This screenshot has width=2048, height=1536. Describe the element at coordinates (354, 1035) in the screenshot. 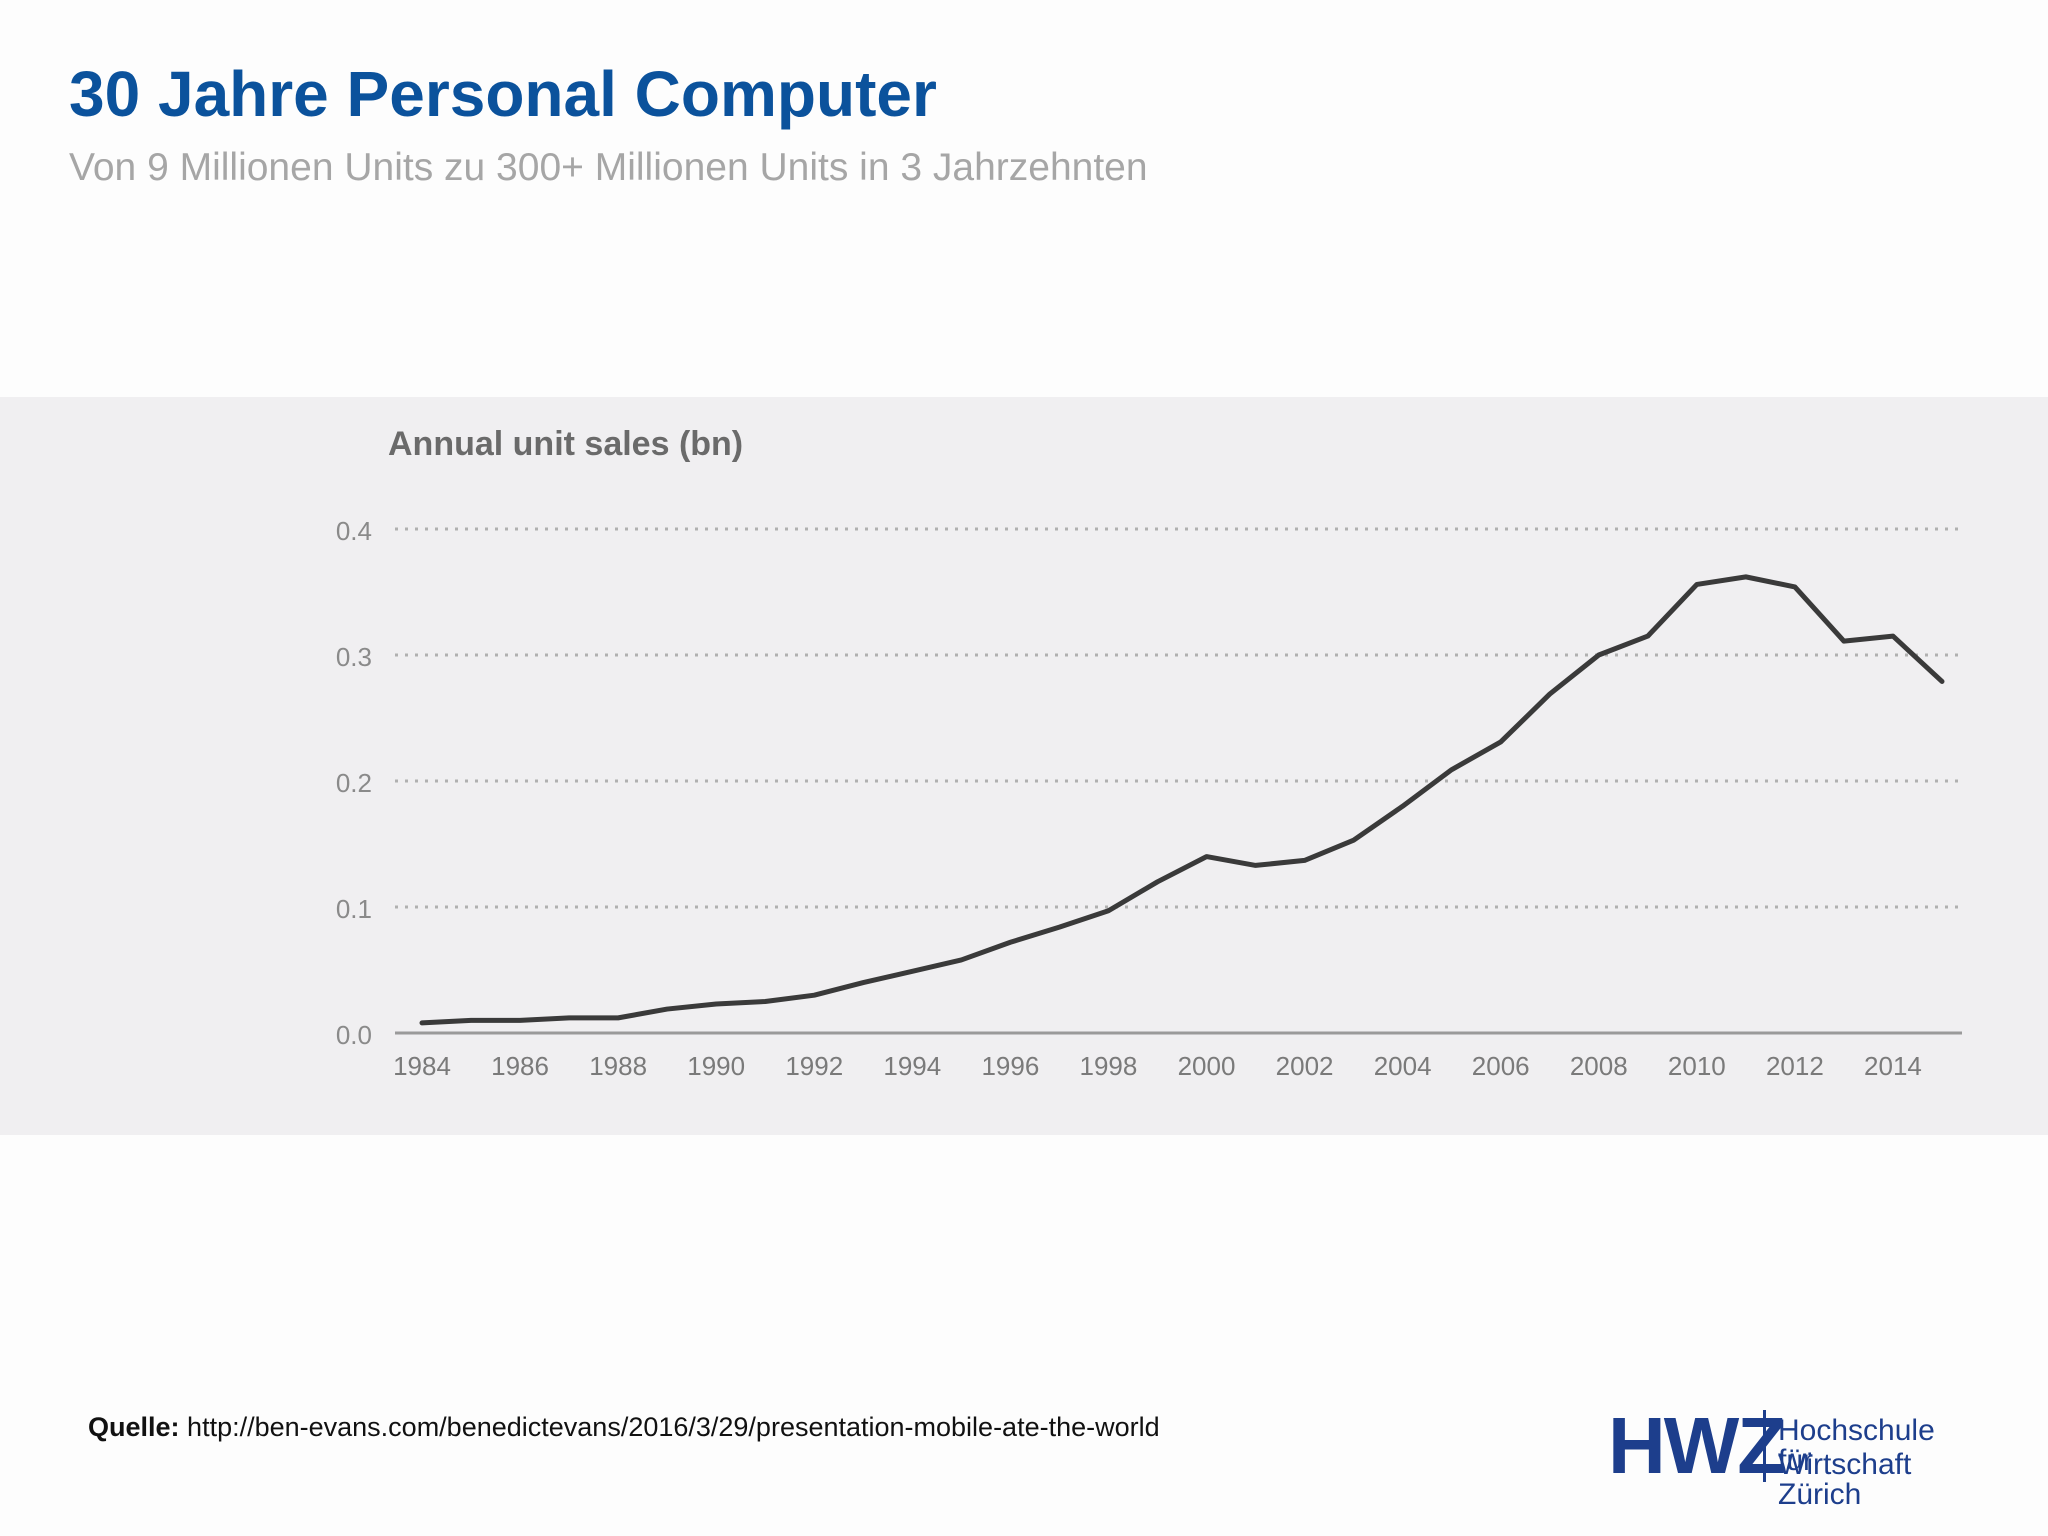

I see `y-tick-label: 0.0` at that location.